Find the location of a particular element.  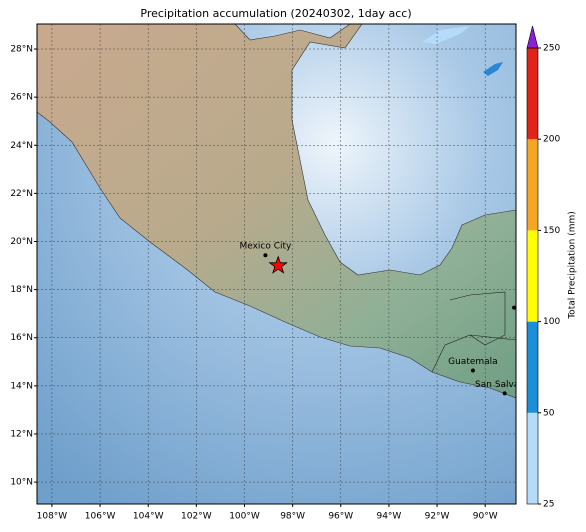

colorbar-tick-label: 250 is located at coordinates (551, 49).